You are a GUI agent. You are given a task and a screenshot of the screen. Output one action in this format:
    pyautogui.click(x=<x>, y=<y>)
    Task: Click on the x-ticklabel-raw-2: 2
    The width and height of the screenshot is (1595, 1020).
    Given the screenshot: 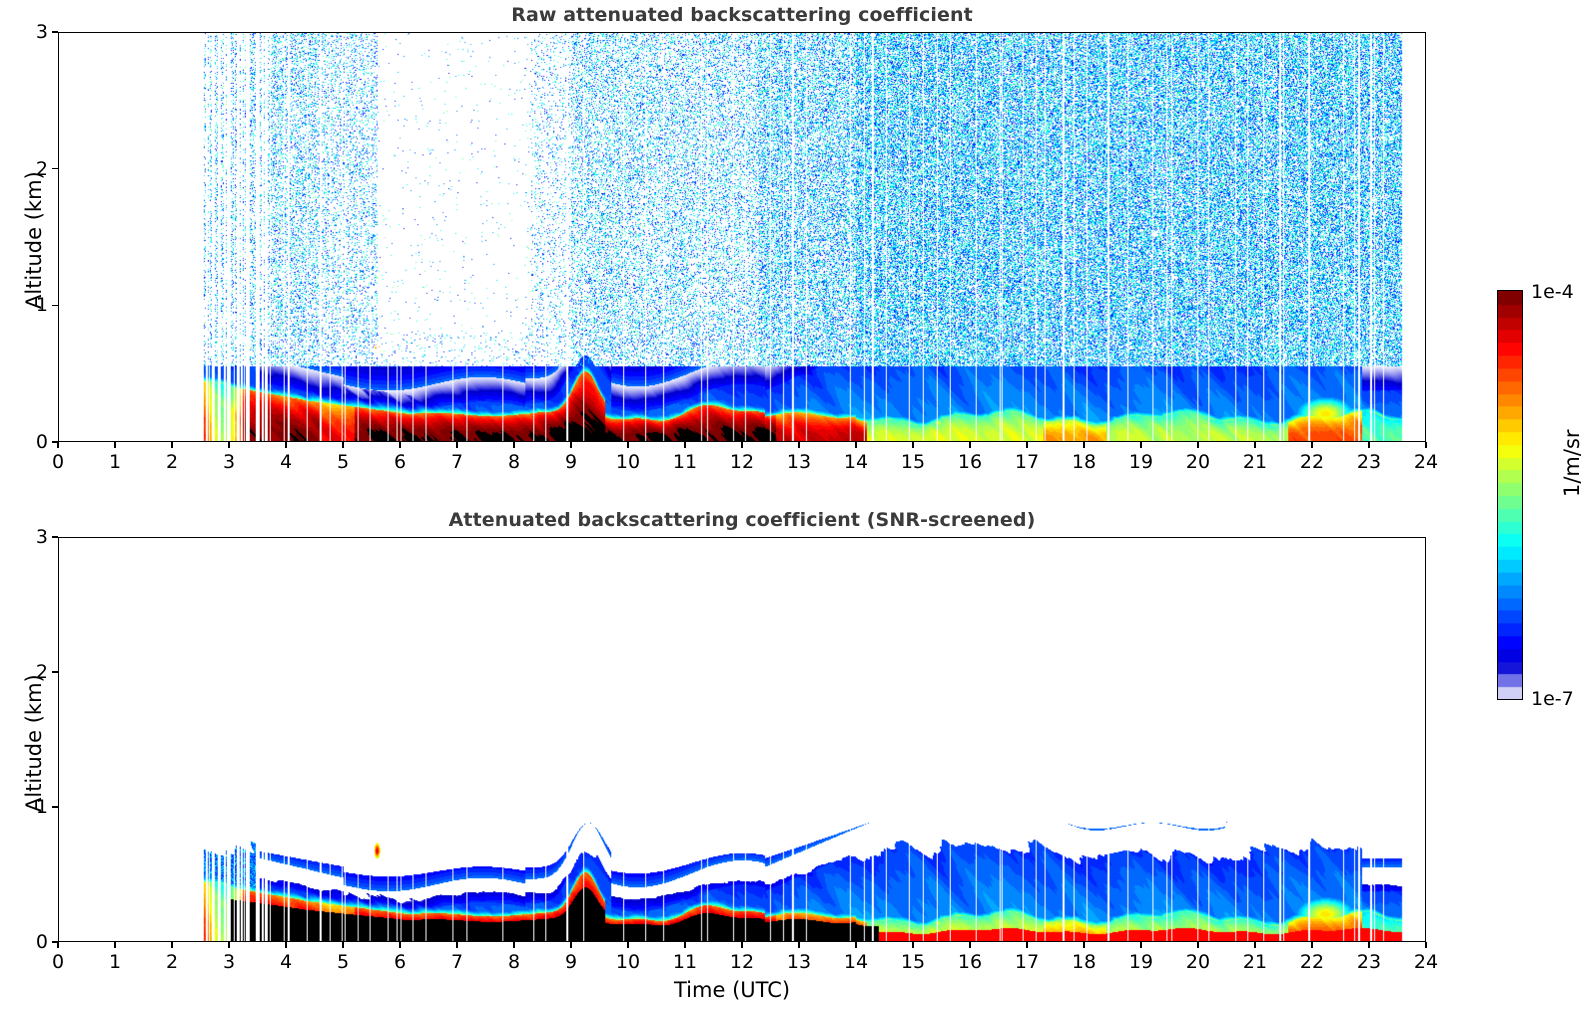 What is the action you would take?
    pyautogui.click(x=172, y=462)
    